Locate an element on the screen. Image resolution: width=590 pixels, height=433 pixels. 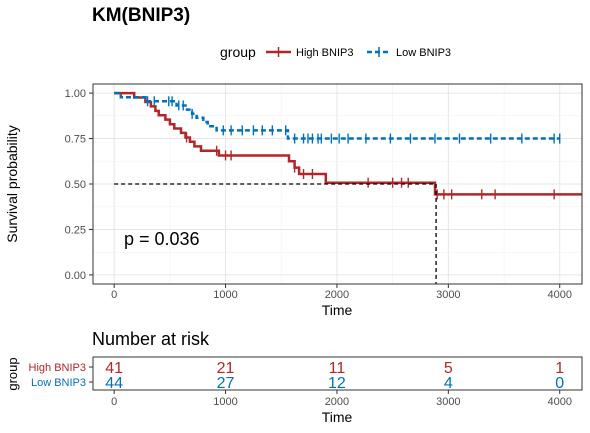
risk-x-tick-label: 1000 is located at coordinates (225, 402).